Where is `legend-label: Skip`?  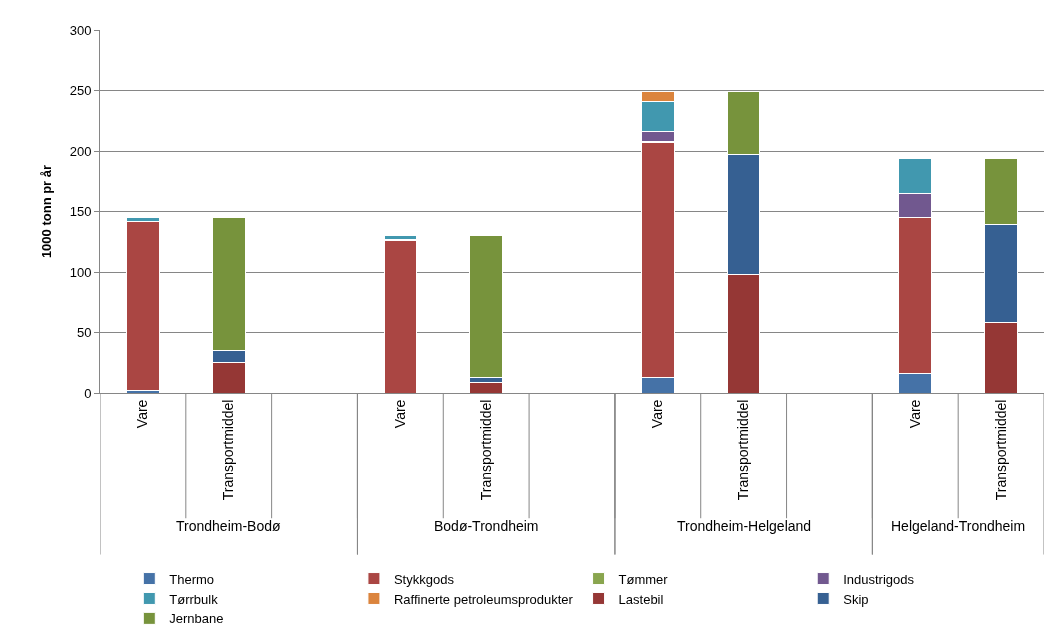
legend-label: Skip is located at coordinates (856, 599).